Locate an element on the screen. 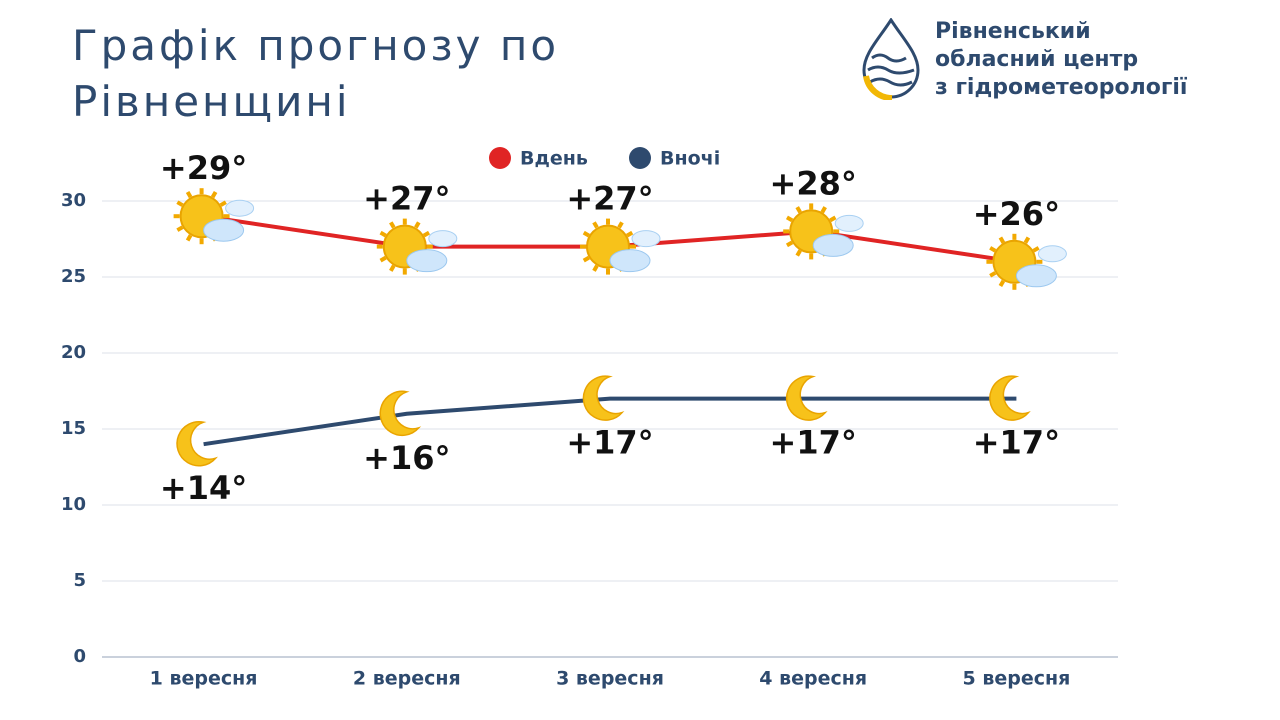  series-line is located at coordinates (610, 421).